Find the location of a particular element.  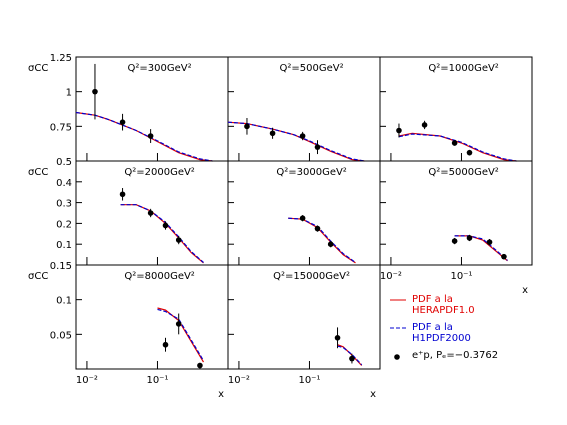

panel-title: Q²=8000GeV² is located at coordinates (159, 276).